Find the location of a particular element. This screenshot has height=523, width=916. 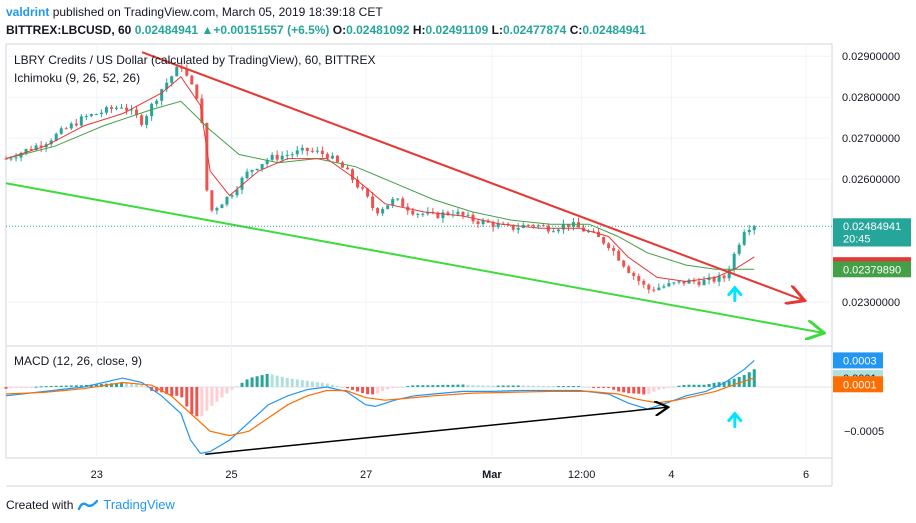

macd-axis-badge-text: 0.0001 is located at coordinates (860, 385).